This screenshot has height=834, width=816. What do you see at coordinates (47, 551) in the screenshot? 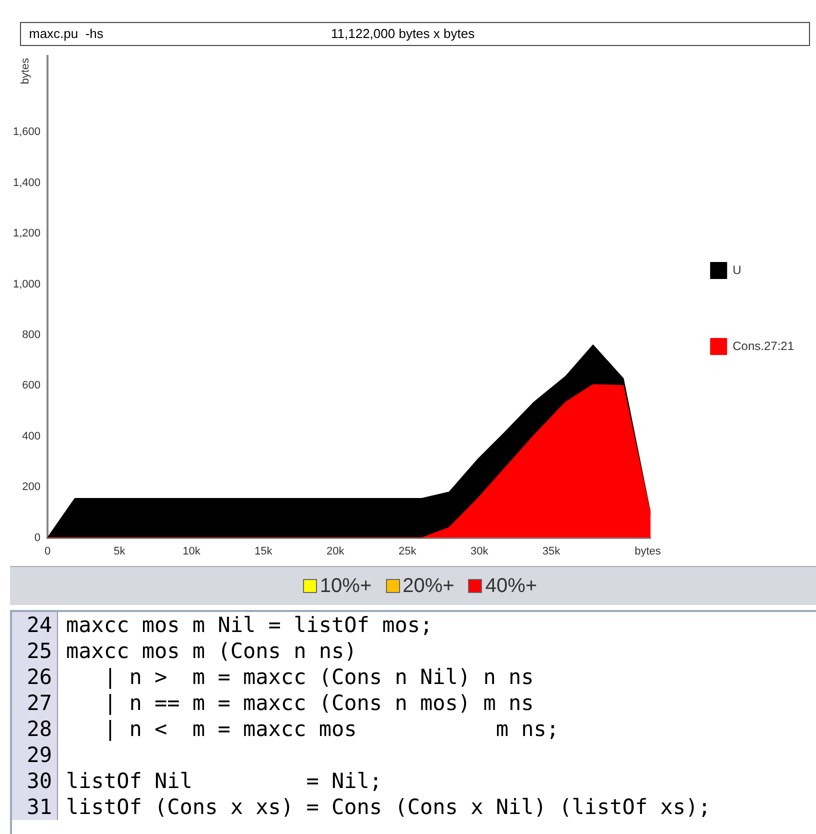
I see `x-tick-label: 0` at bounding box center [47, 551].